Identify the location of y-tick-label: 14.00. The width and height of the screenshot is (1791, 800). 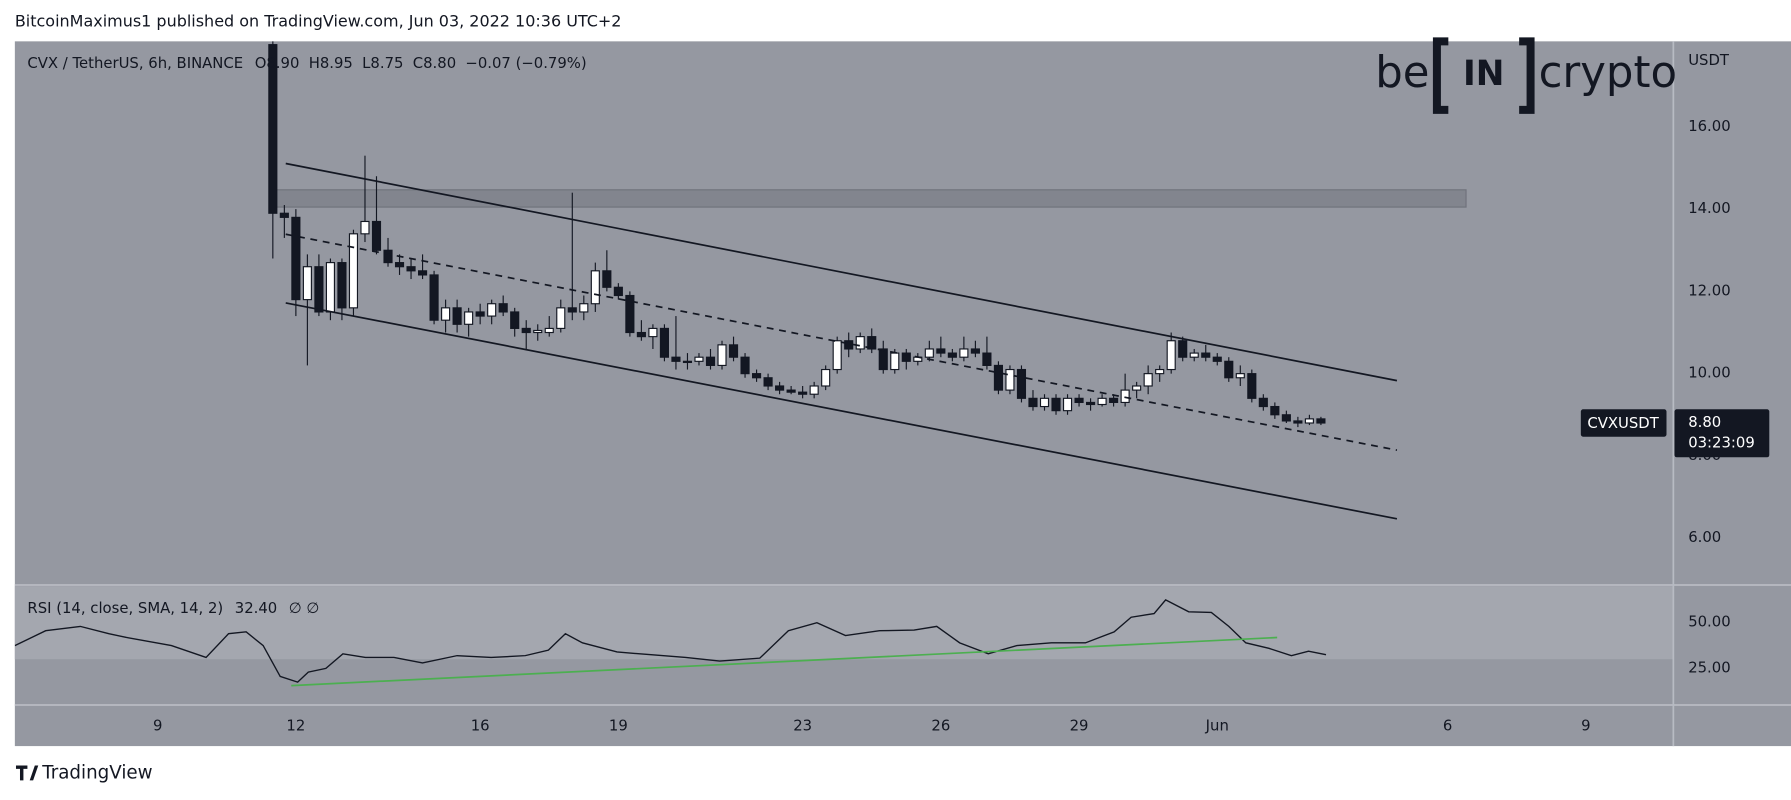
(1709, 208).